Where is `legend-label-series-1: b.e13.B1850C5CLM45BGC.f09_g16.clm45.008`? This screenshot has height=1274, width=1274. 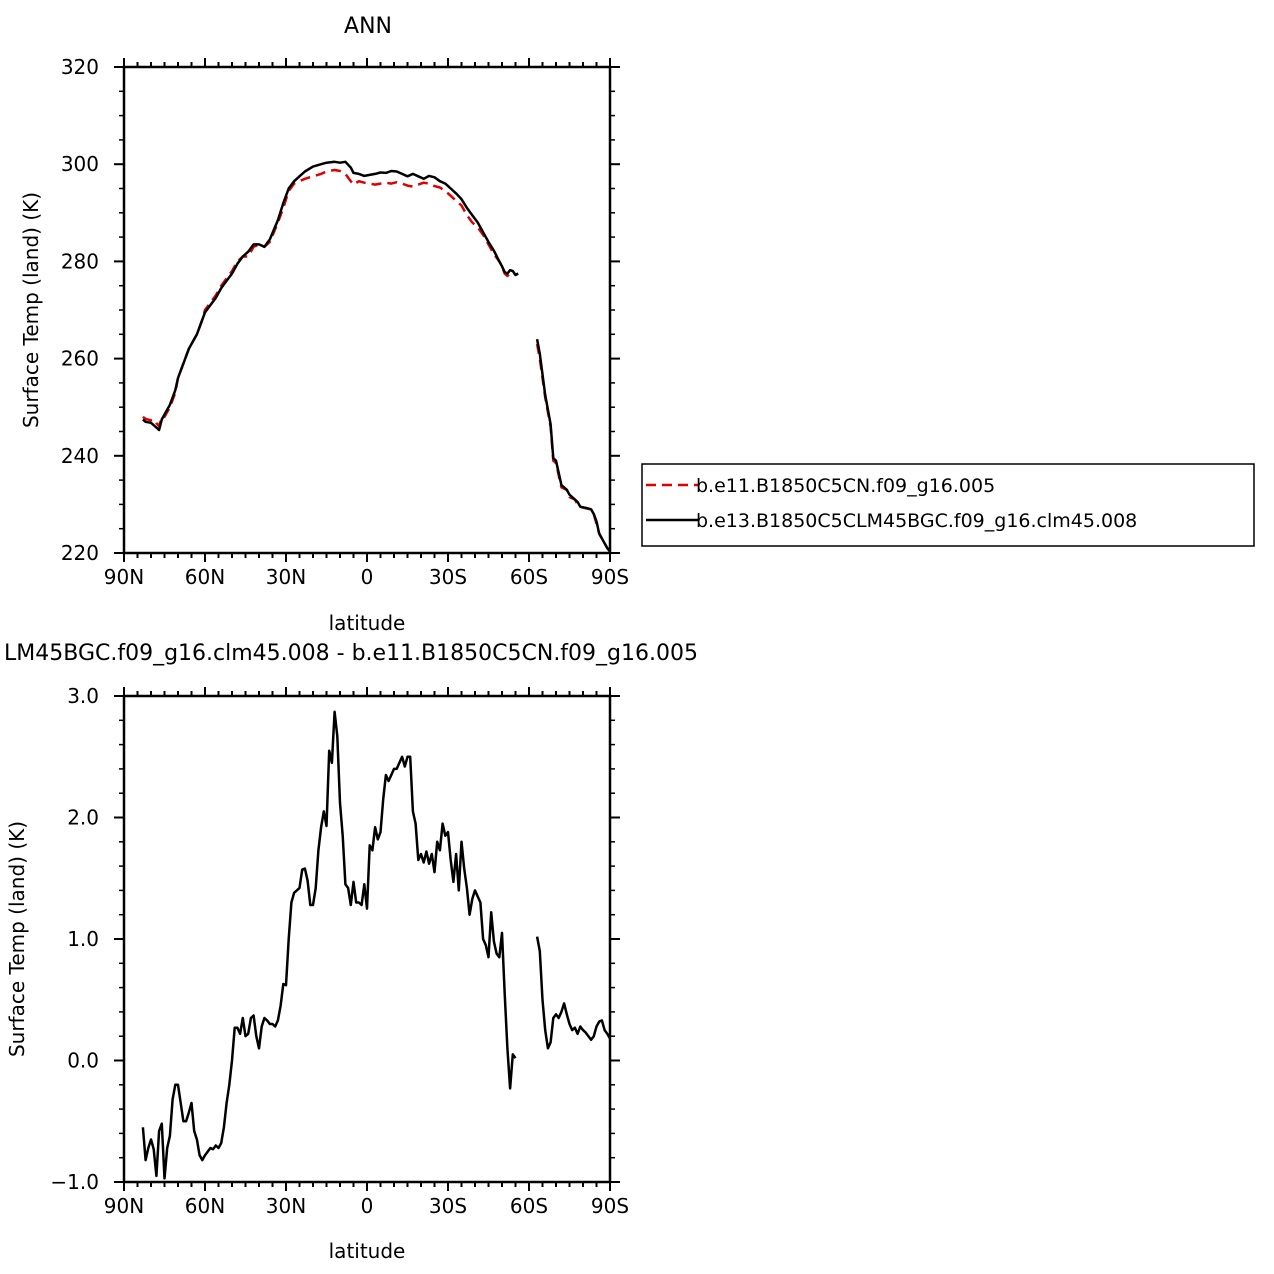 legend-label-series-1: b.e13.B1850C5CLM45BGC.f09_g16.clm45.008 is located at coordinates (916, 521).